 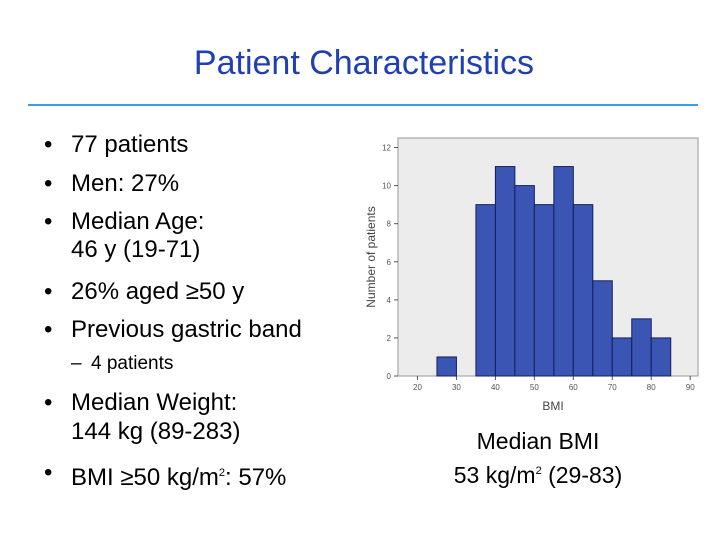 What do you see at coordinates (690, 387) in the screenshot?
I see `x-tick-label: 90` at bounding box center [690, 387].